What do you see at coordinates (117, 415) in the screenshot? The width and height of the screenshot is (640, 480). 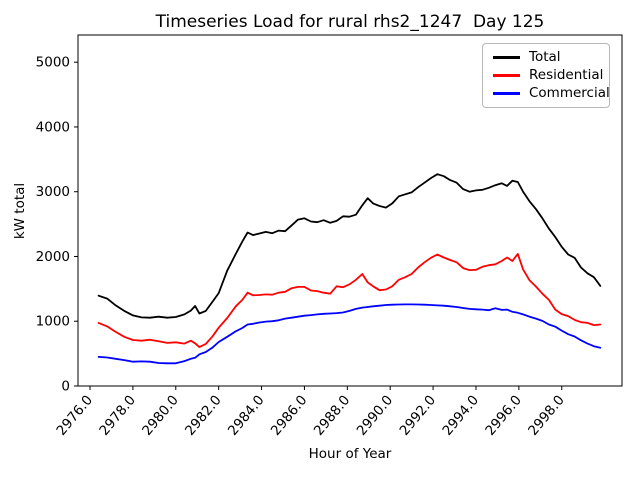 I see `x-tick-label: 2978.0` at bounding box center [117, 415].